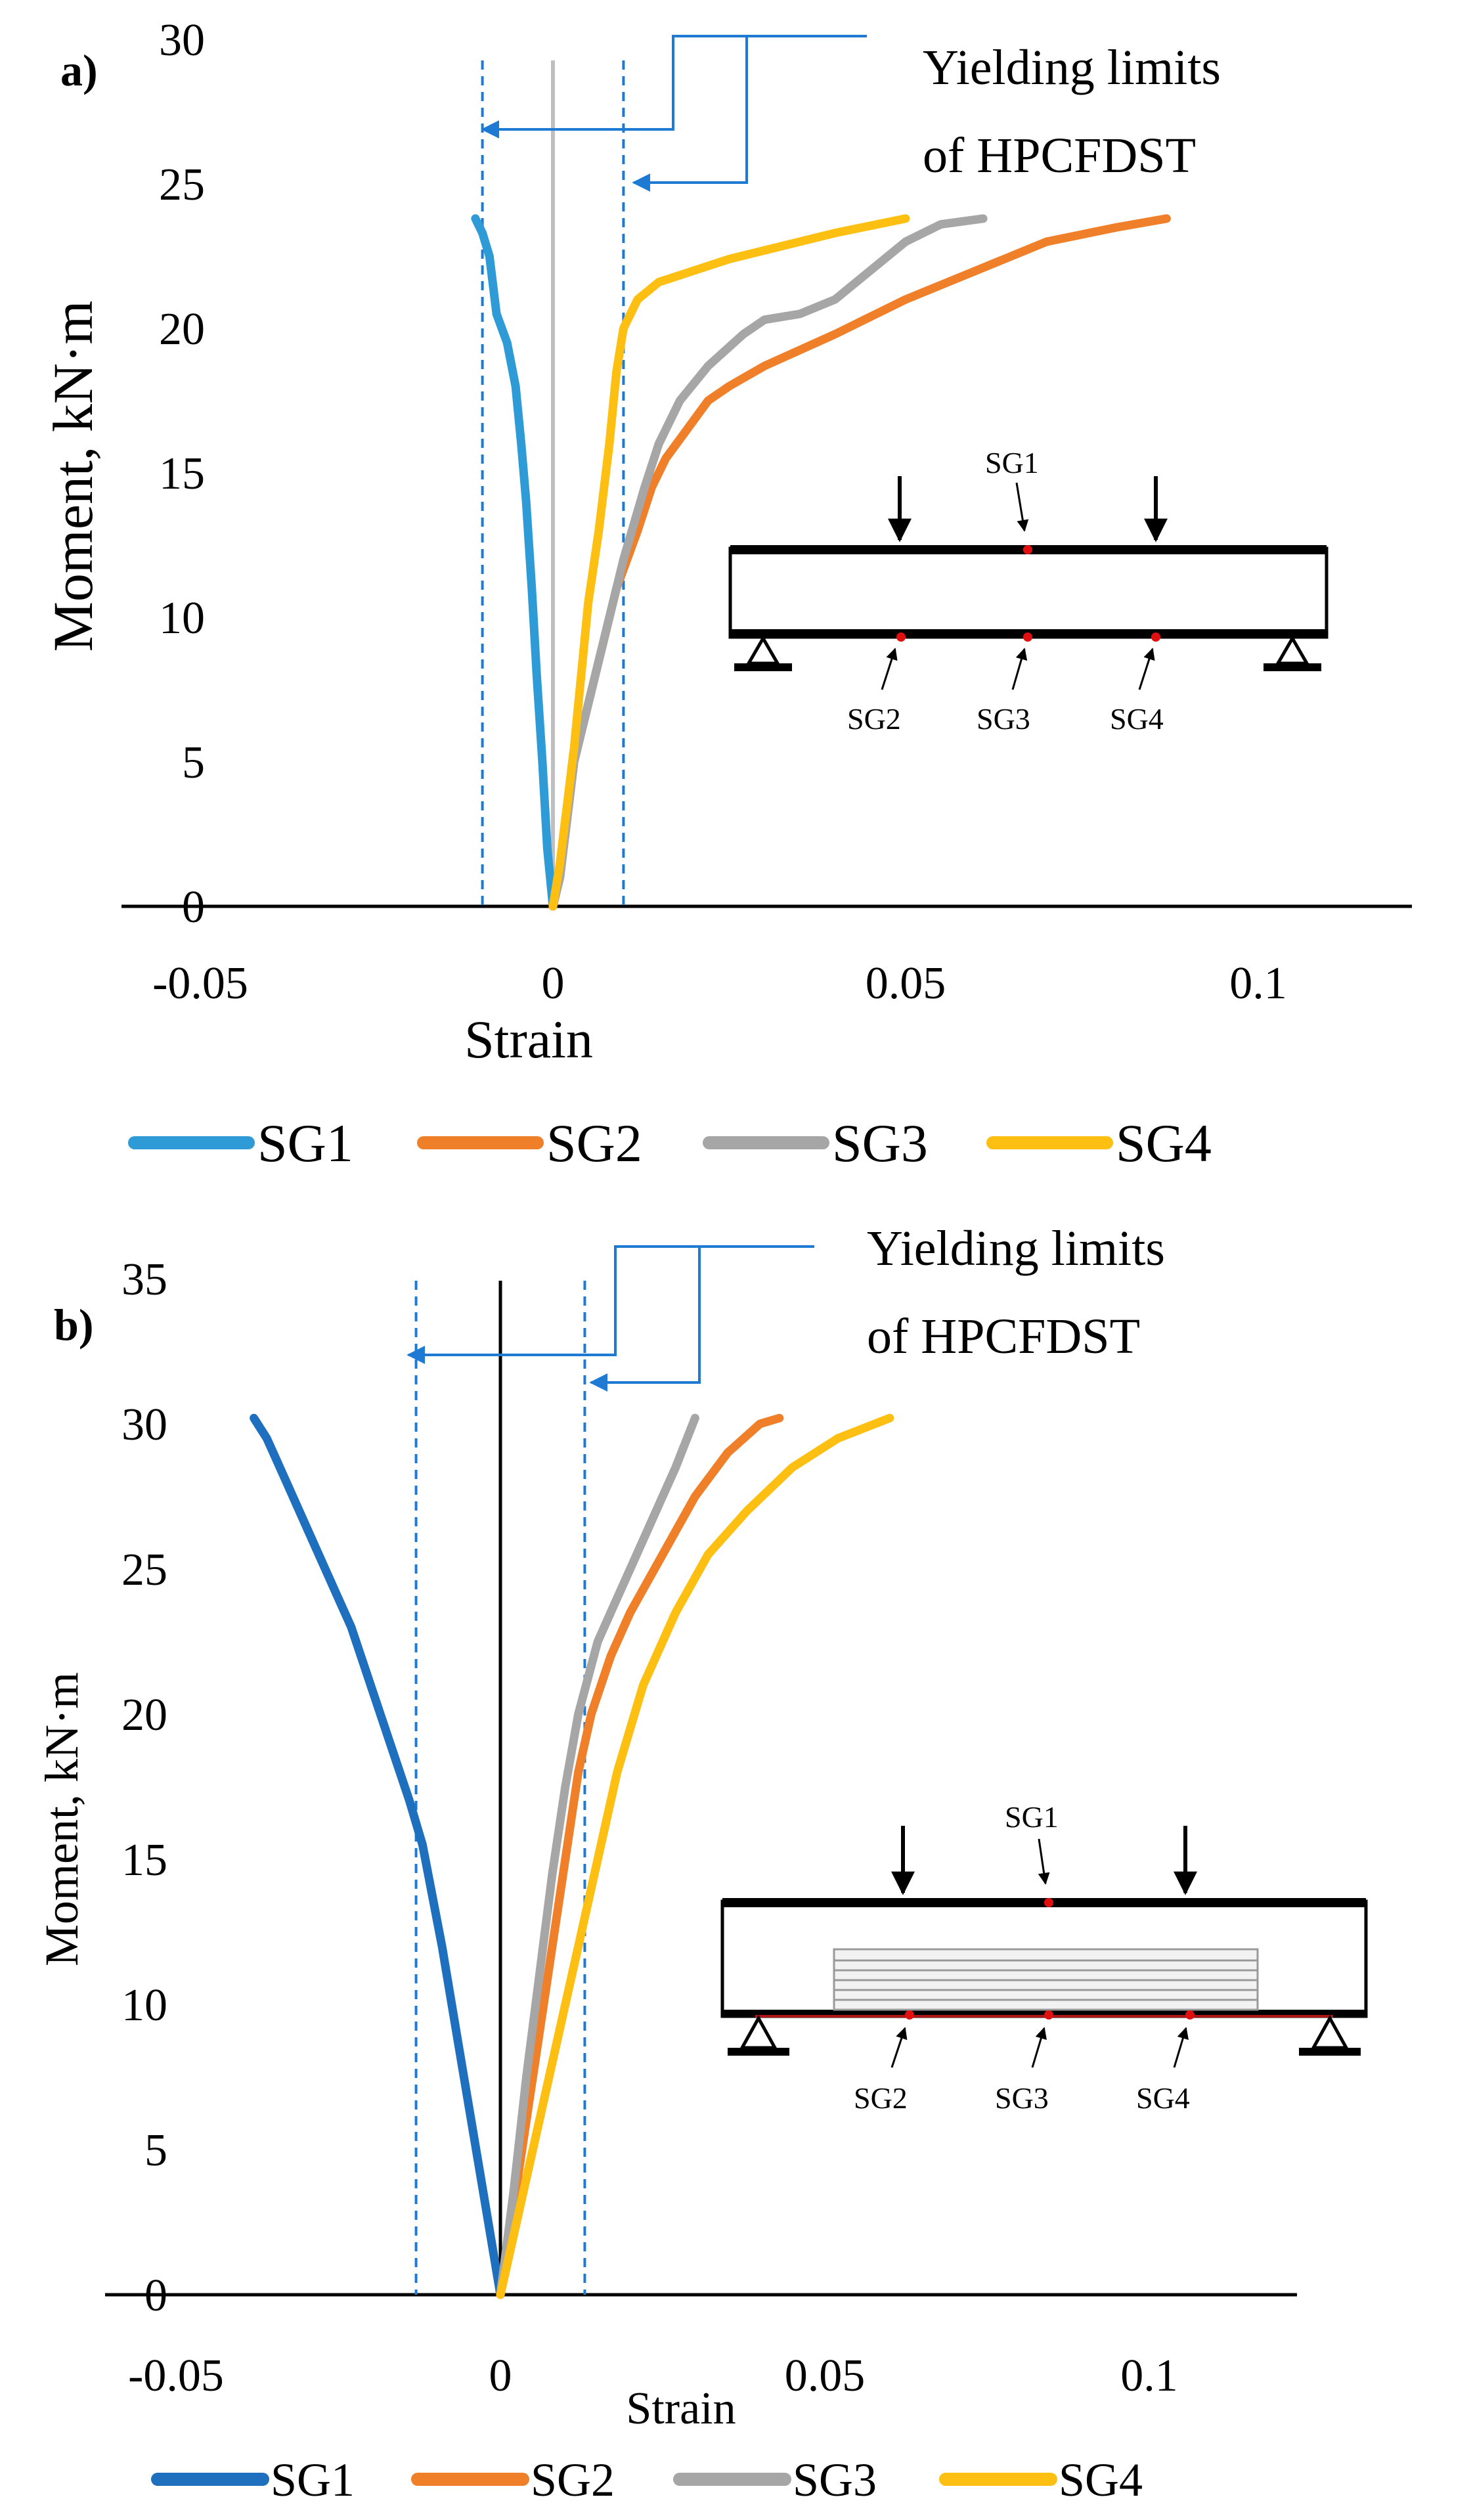 Image resolution: width=1473 pixels, height=2520 pixels. I want to click on series-line-sg2, so click(640, 1856).